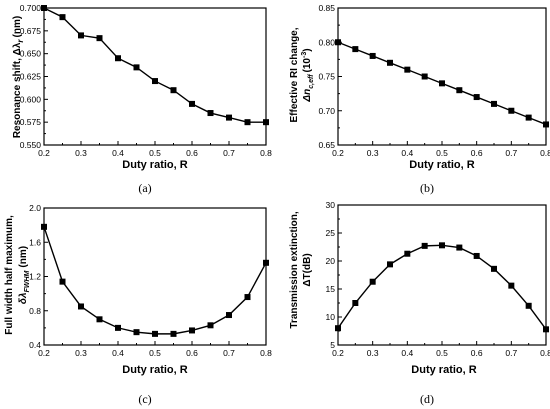  I want to click on x-axis-label-c: Duty ratio, R, so click(154, 370).